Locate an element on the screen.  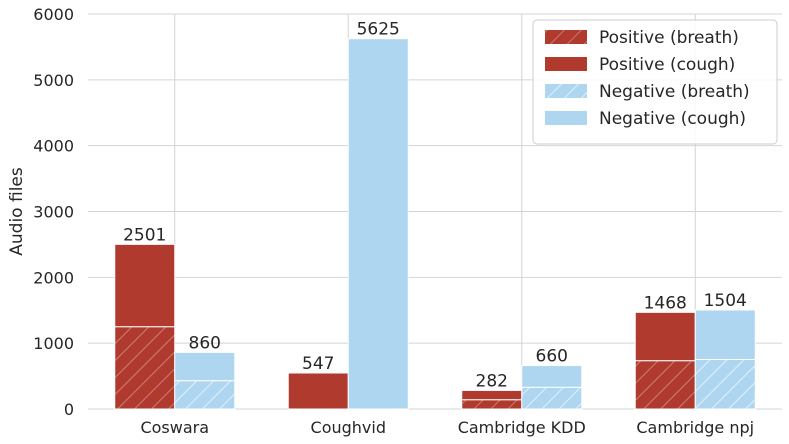
x-tick-label: Coughvid is located at coordinates (348, 427).